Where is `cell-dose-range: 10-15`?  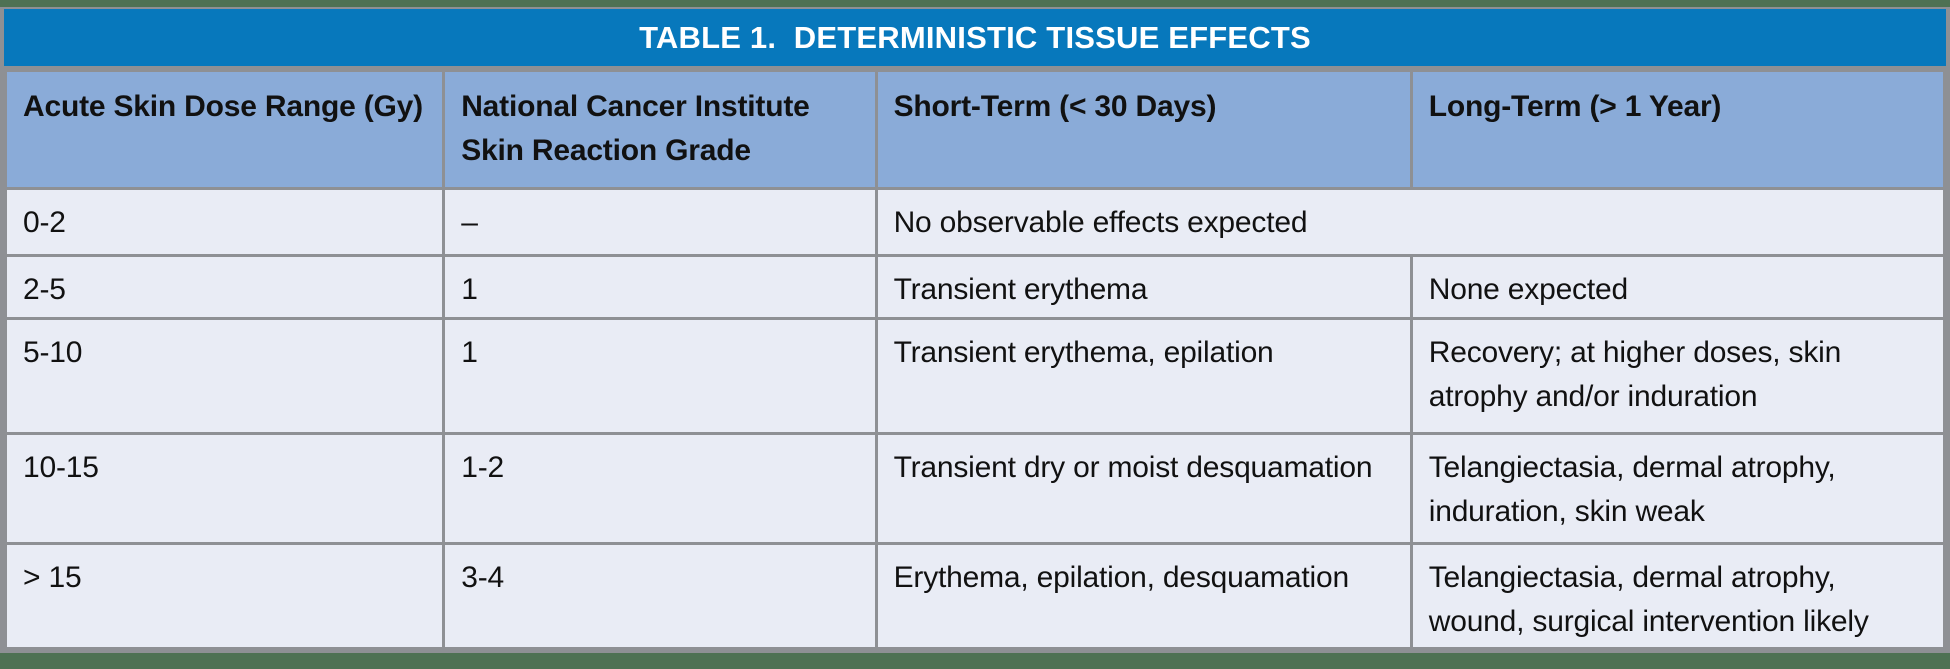 cell-dose-range: 10-15 is located at coordinates (224, 489).